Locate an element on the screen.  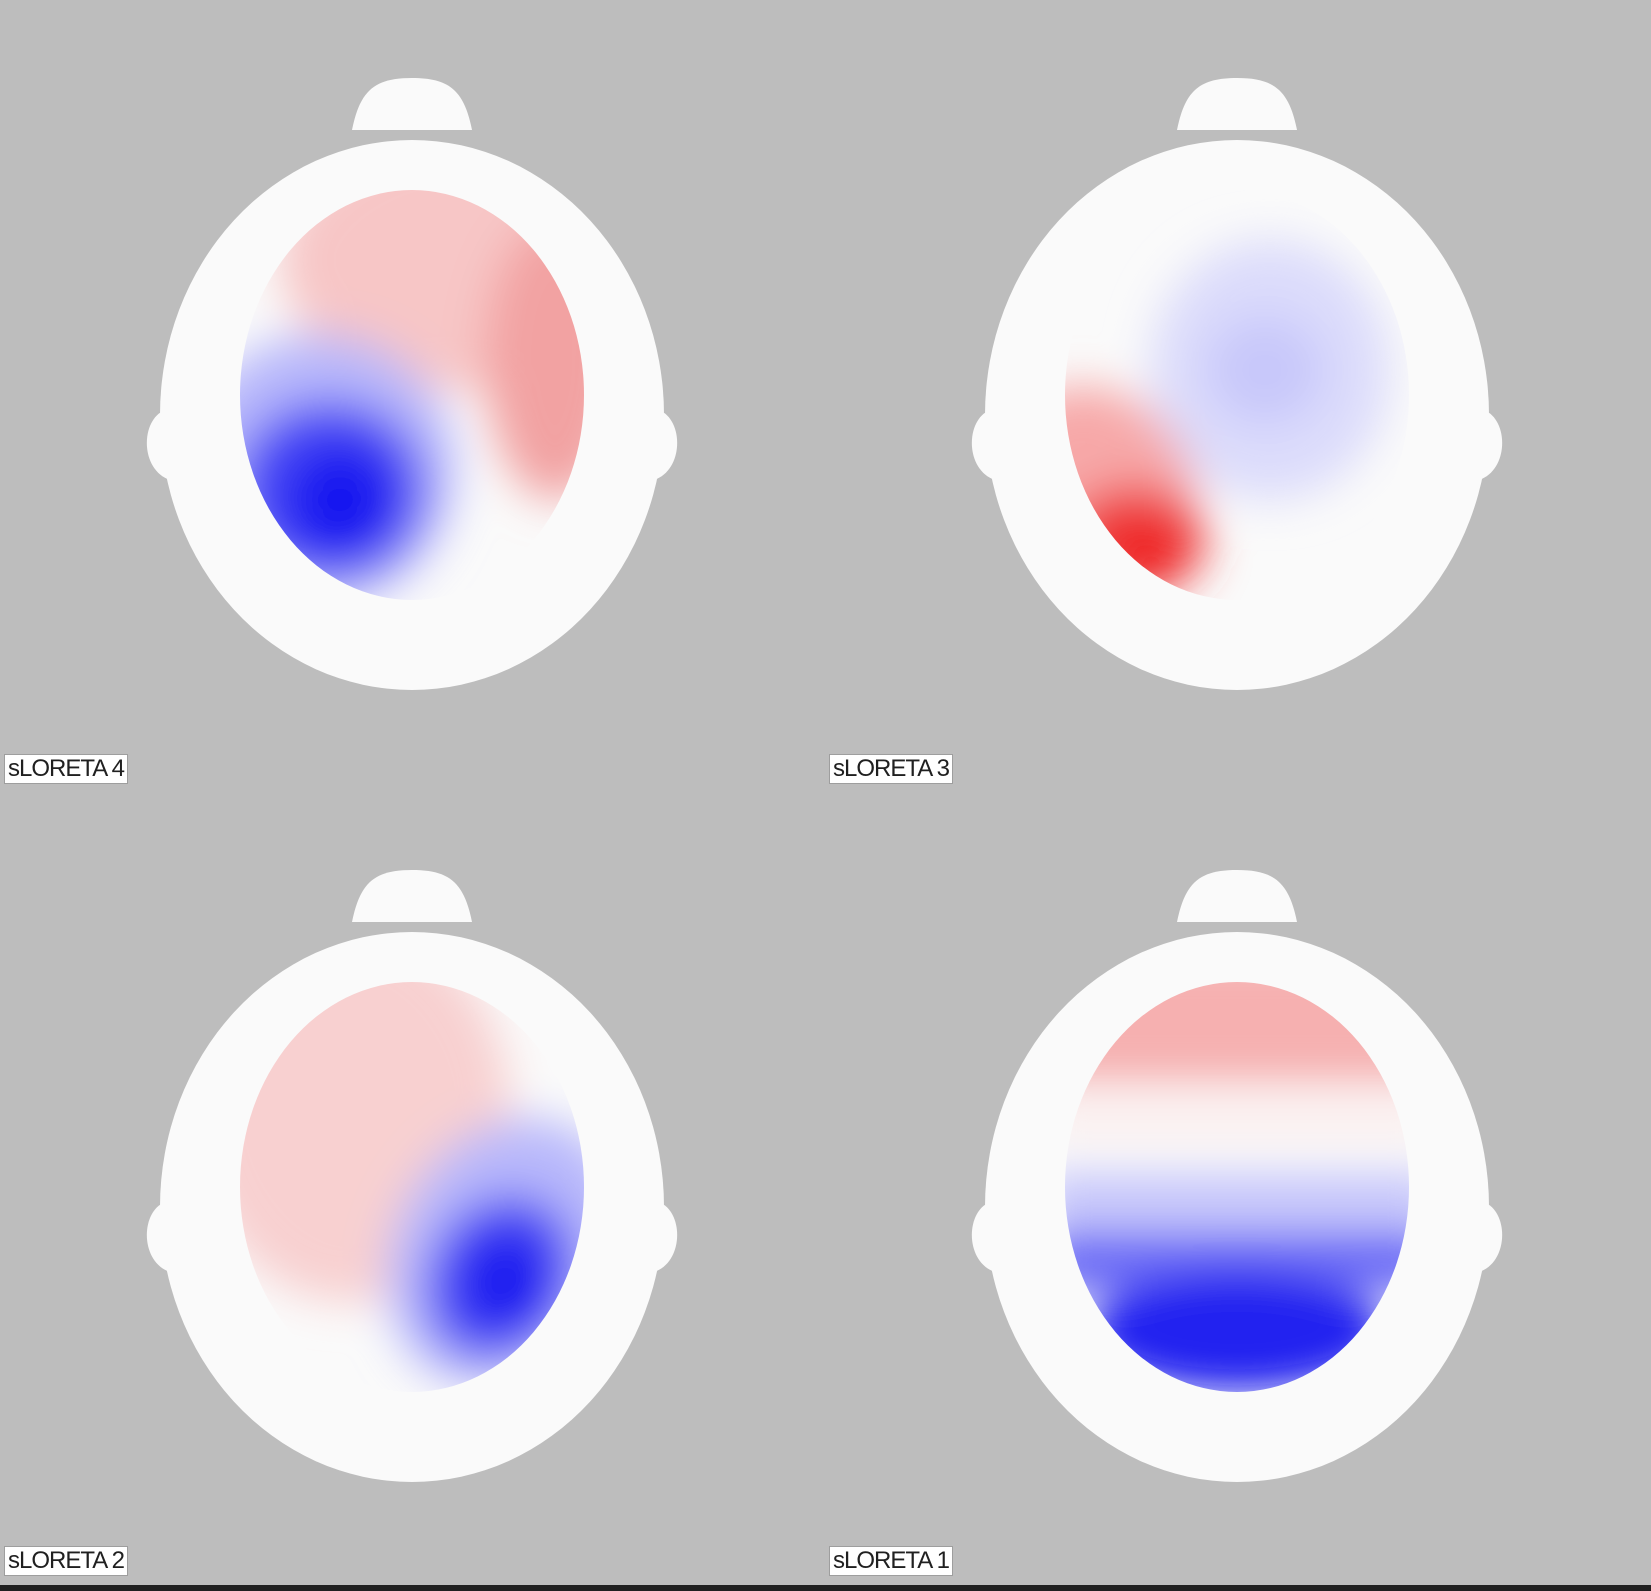
panel-label: sLORETA 4 is located at coordinates (66, 769).